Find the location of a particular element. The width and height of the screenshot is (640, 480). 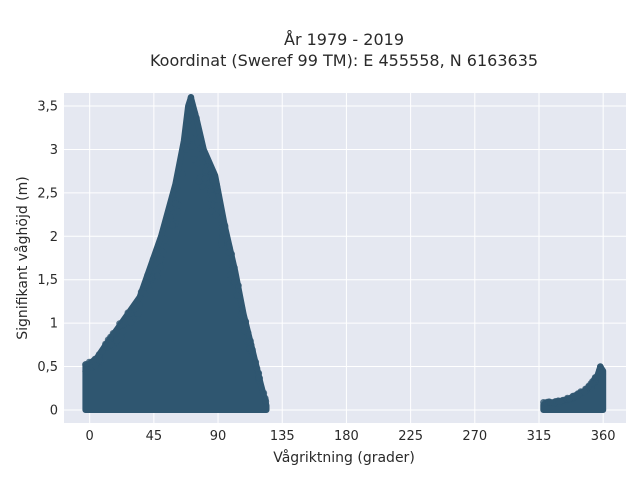

x-tick-label: 0 is located at coordinates (90, 436).